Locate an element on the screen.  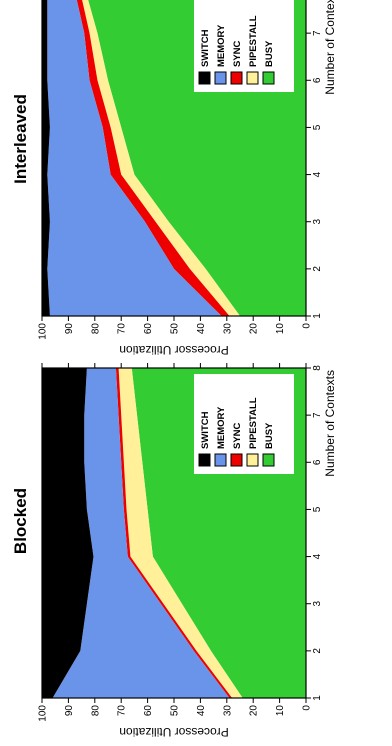
chart1-legend-label-sync: SYNC is located at coordinates (237, 53).